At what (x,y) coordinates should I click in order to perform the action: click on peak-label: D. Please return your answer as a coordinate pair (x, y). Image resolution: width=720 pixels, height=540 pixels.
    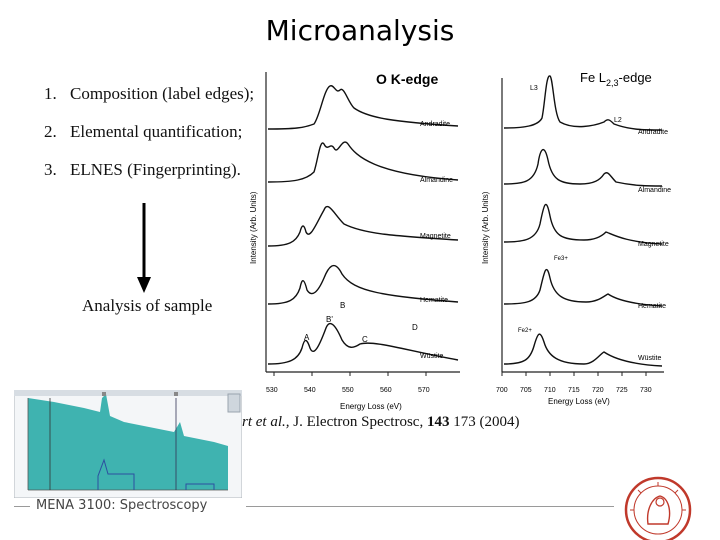
    Looking at the image, I should click on (415, 327).